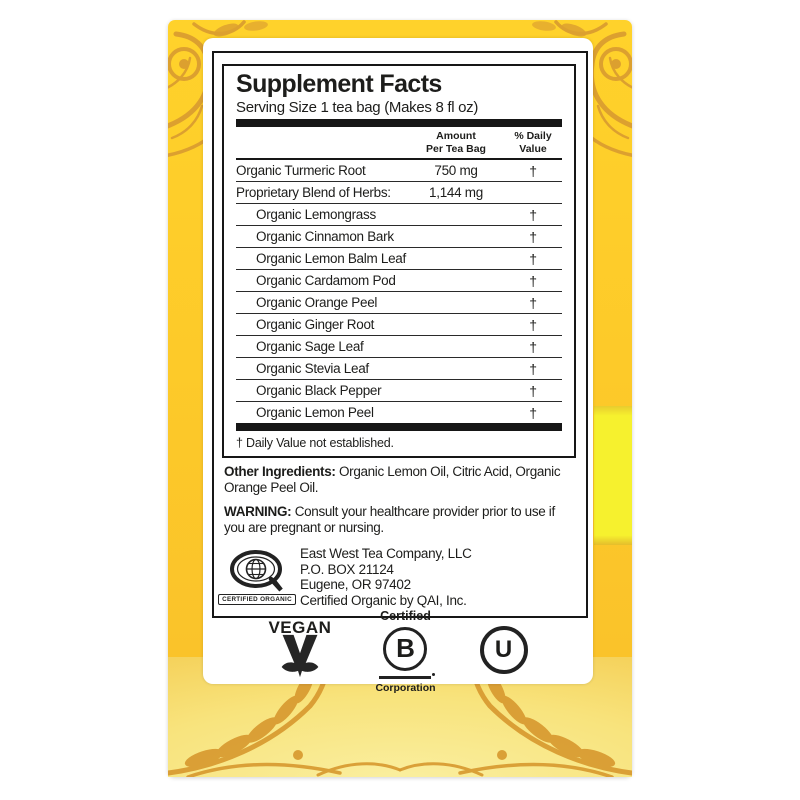 This screenshot has width=800, height=800. What do you see at coordinates (301, 171) in the screenshot?
I see `ingredient-name: Organic Turmeric Root` at bounding box center [301, 171].